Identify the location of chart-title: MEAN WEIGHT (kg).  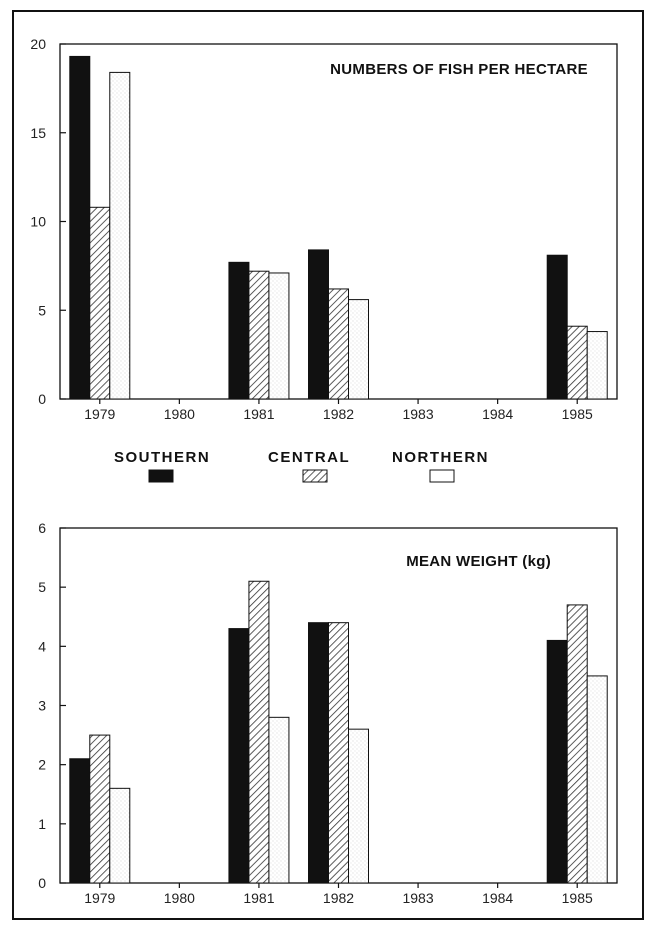
(478, 561).